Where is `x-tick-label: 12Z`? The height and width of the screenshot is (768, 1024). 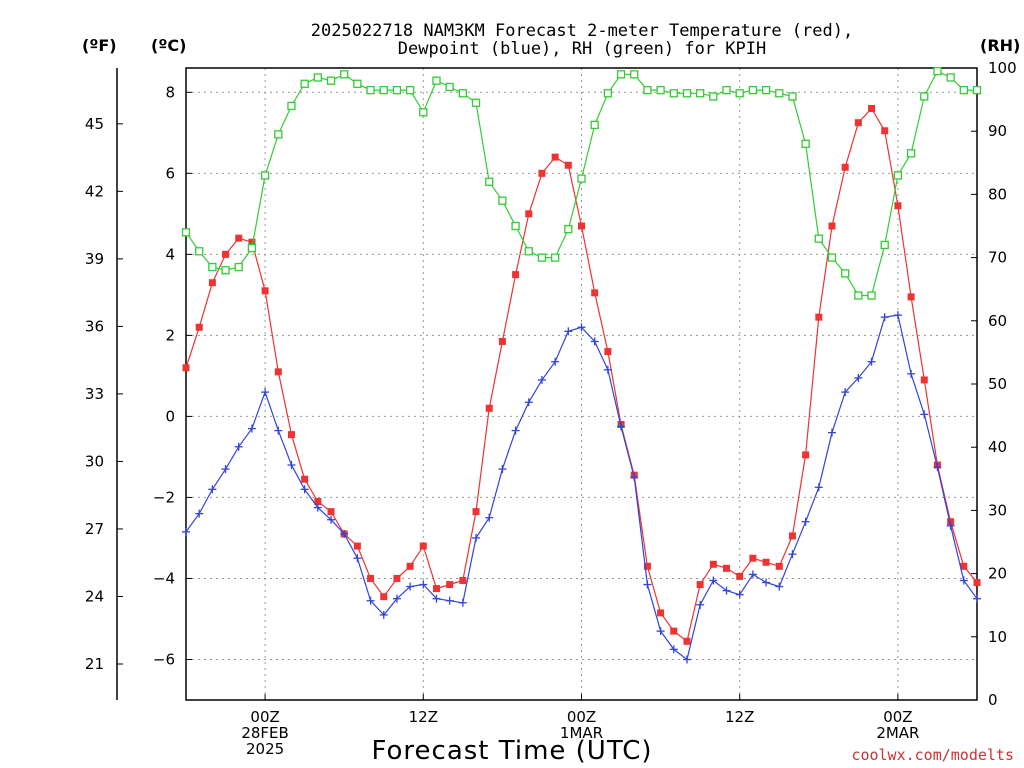
x-tick-label: 12Z is located at coordinates (423, 717).